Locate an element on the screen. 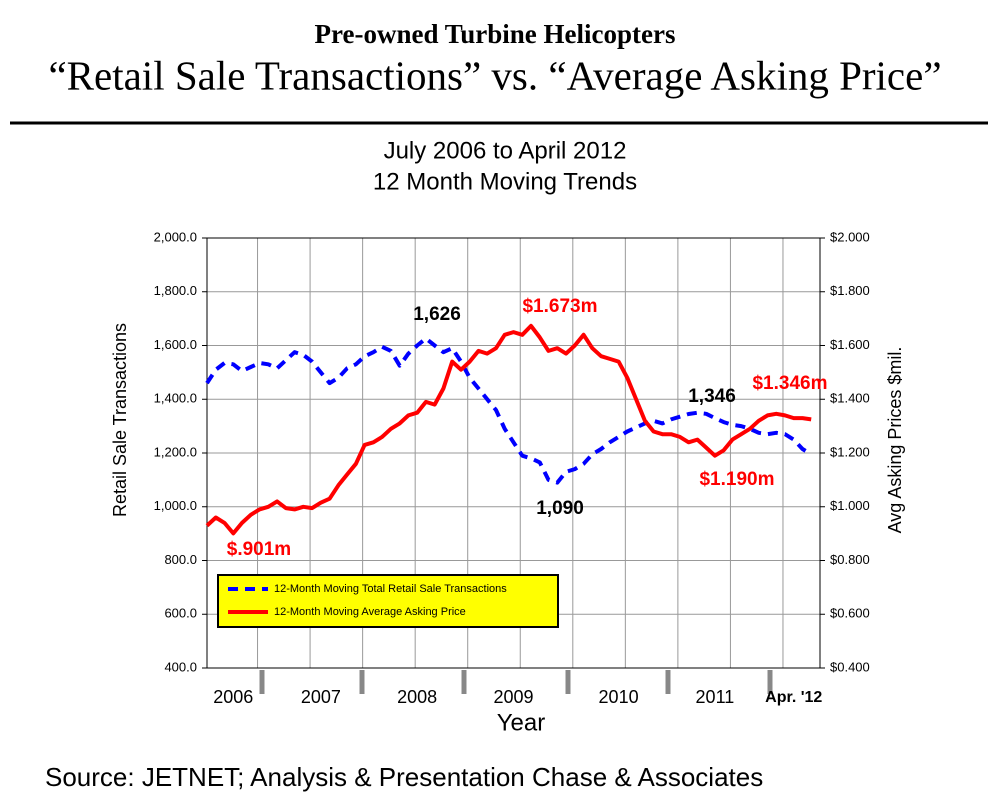  x-tick-label: 2011 is located at coordinates (715, 697).